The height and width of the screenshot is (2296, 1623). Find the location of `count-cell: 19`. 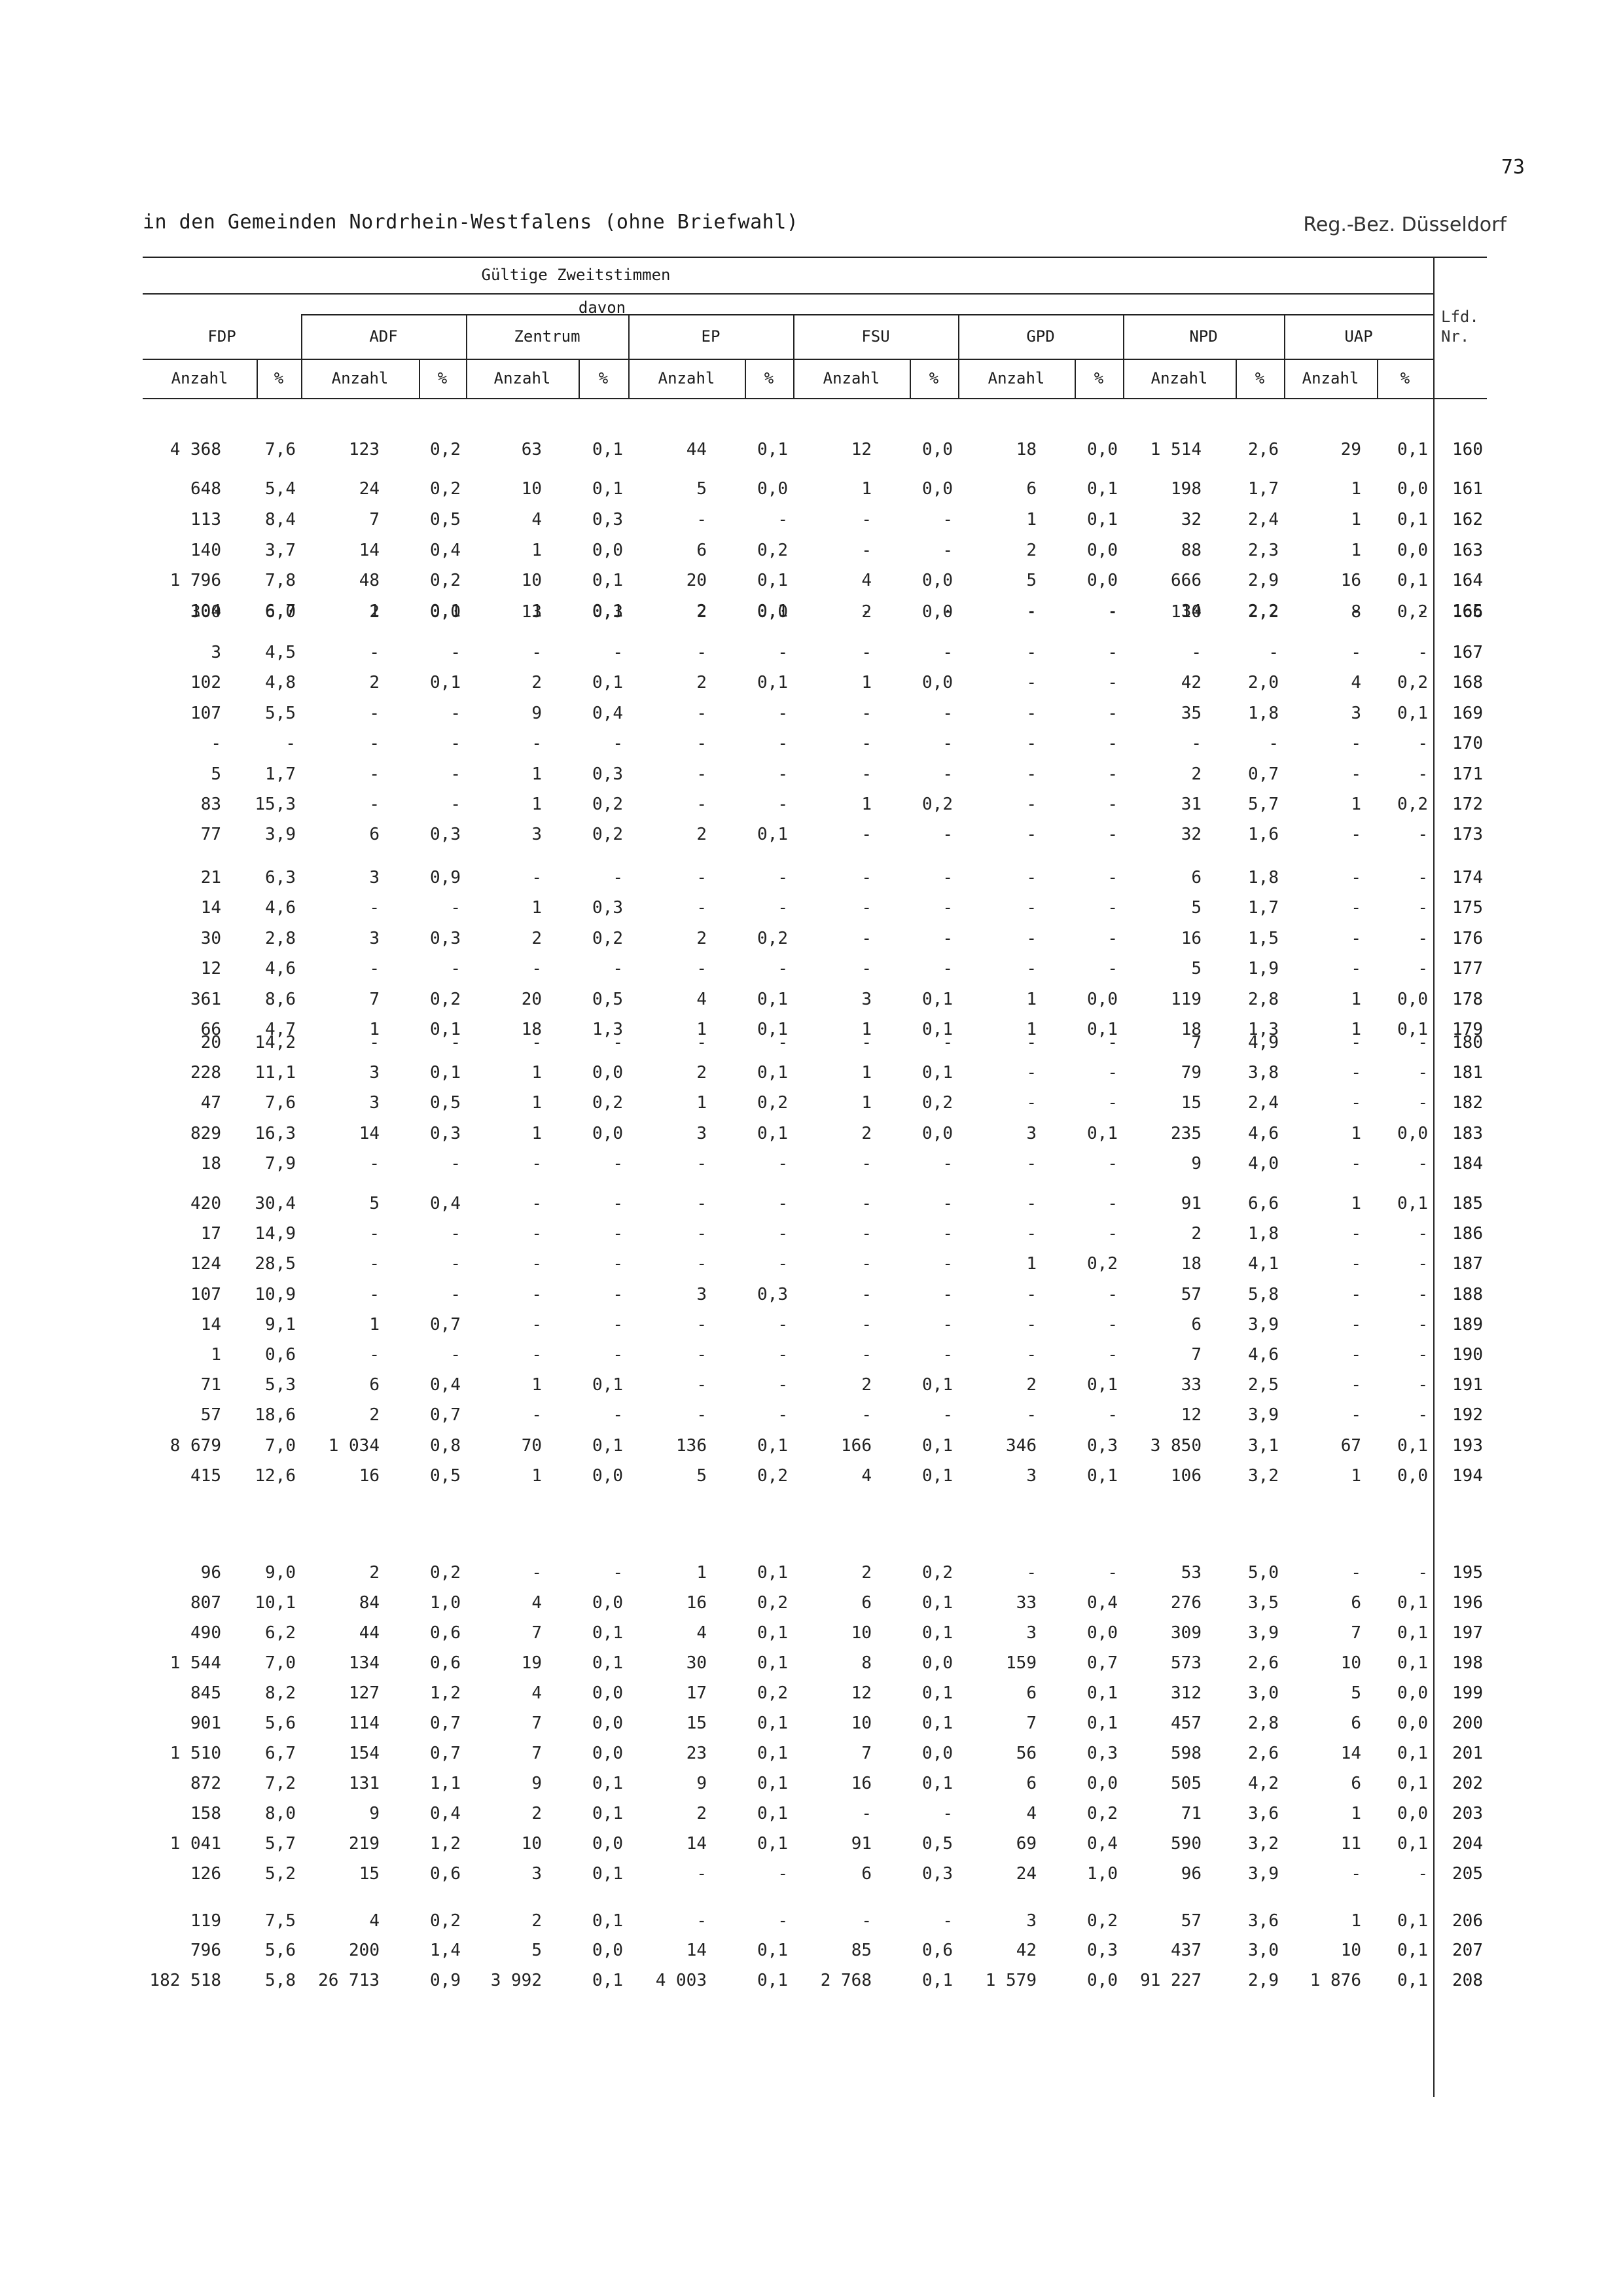

count-cell: 19 is located at coordinates (531, 1663).